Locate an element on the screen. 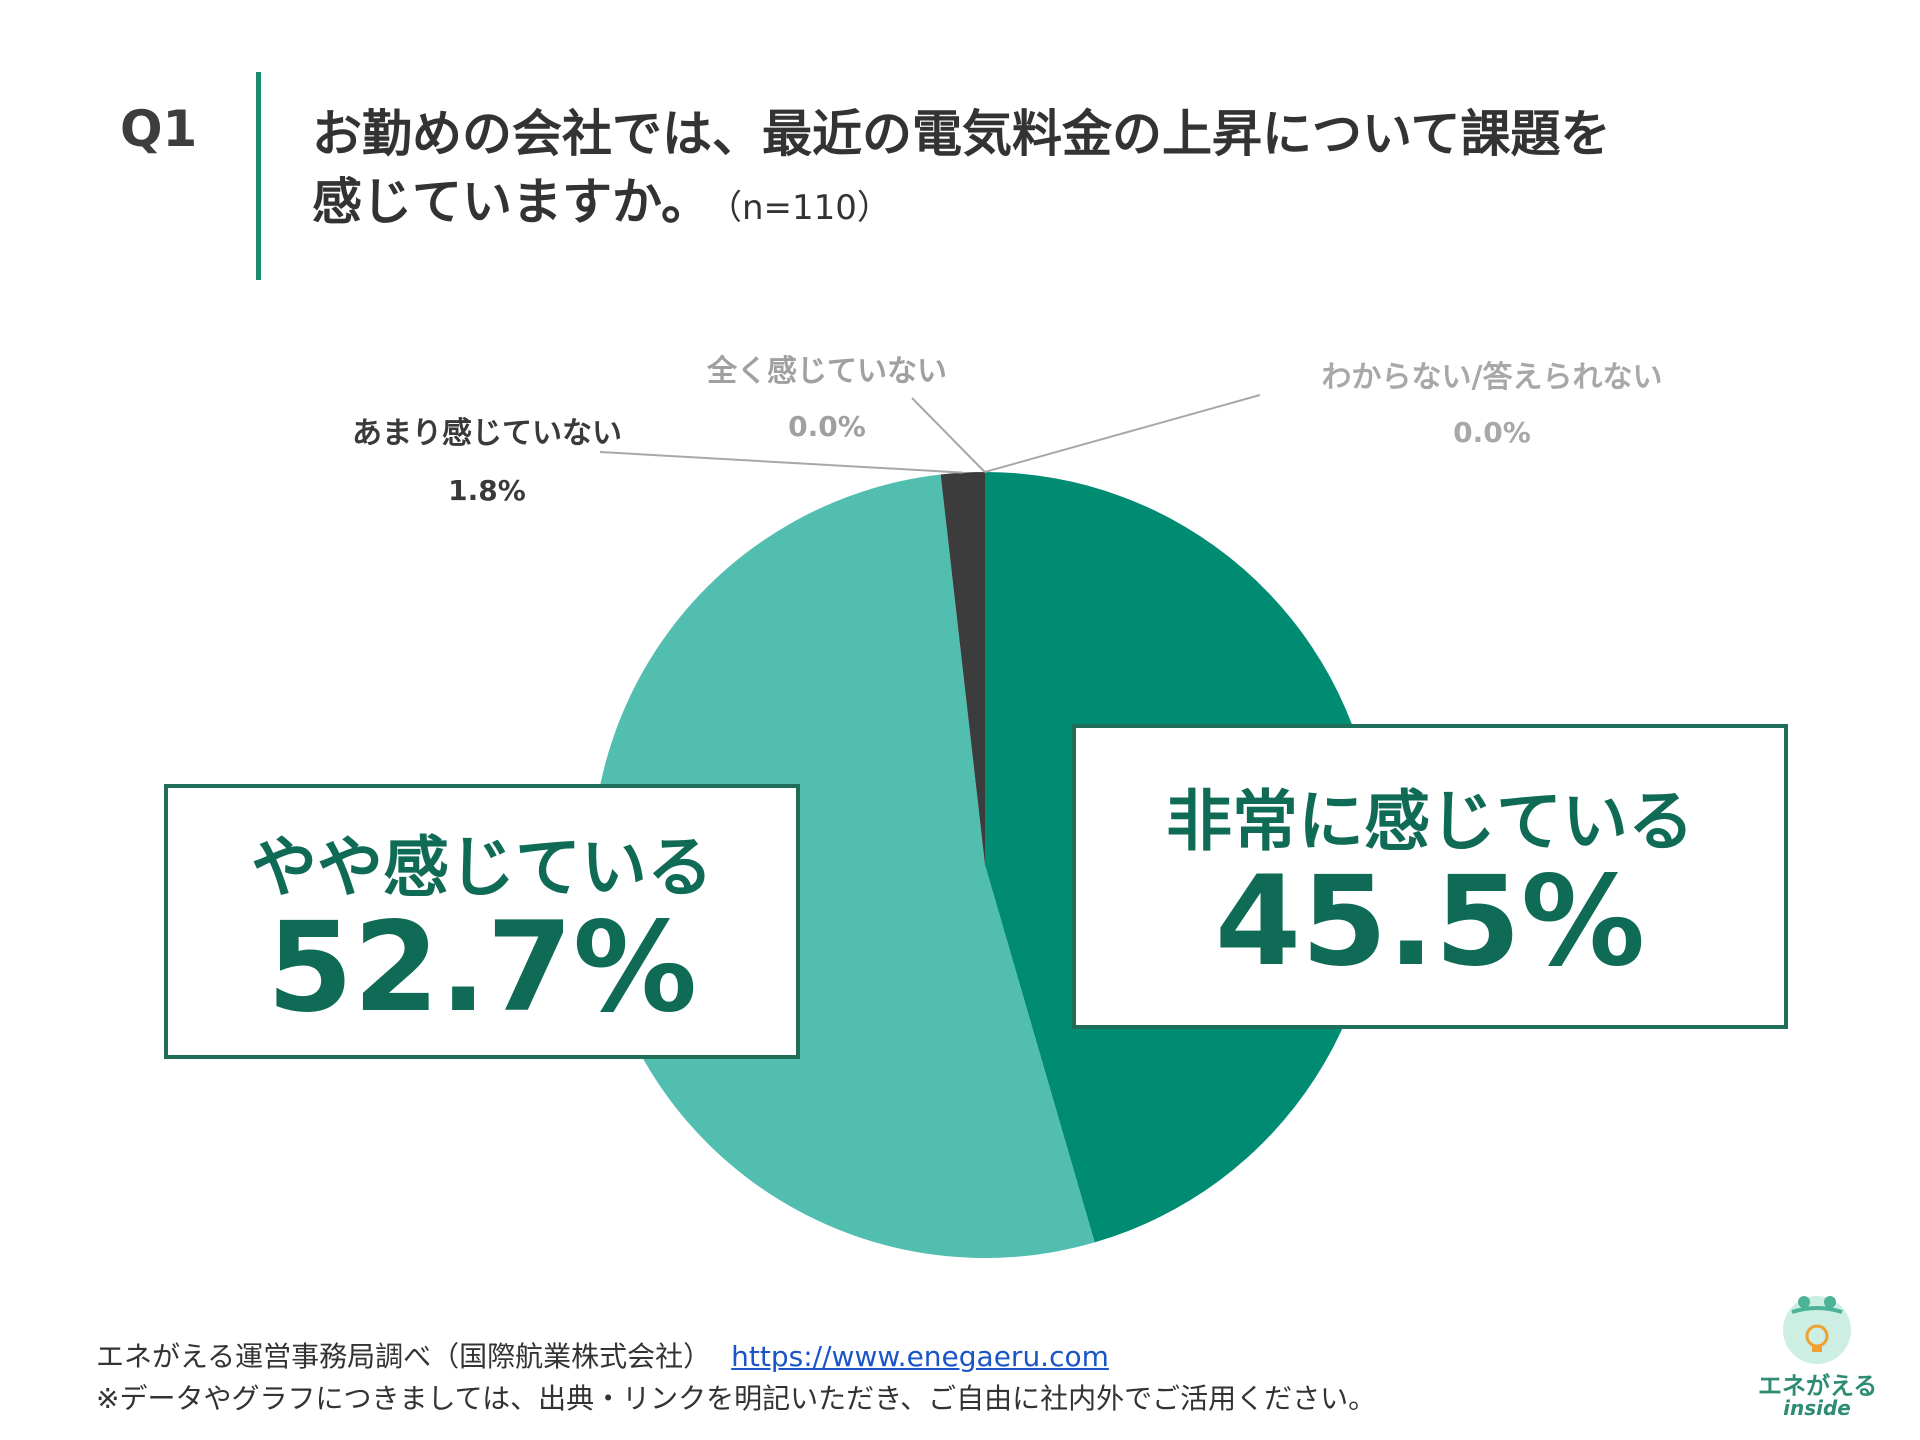  callout-somewhat-pct: 52.7% is located at coordinates (482, 968).